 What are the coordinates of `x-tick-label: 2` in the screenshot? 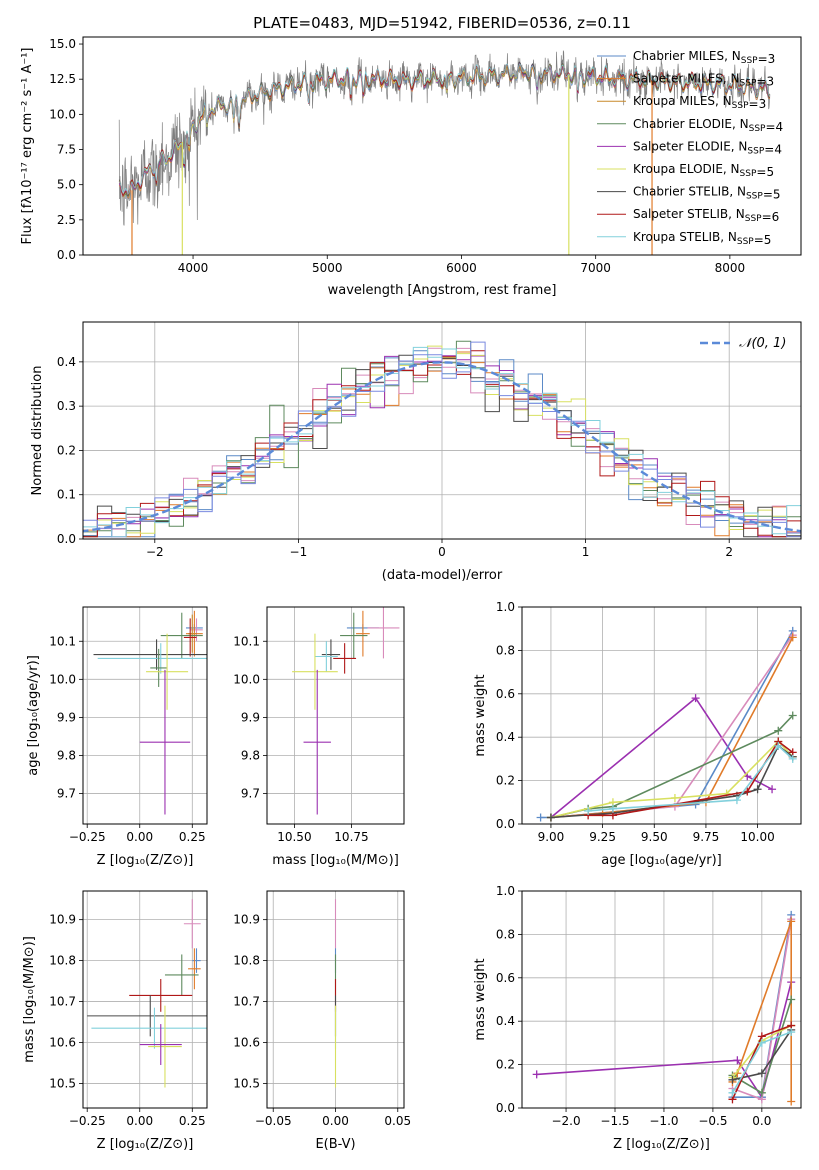 It's located at (729, 552).